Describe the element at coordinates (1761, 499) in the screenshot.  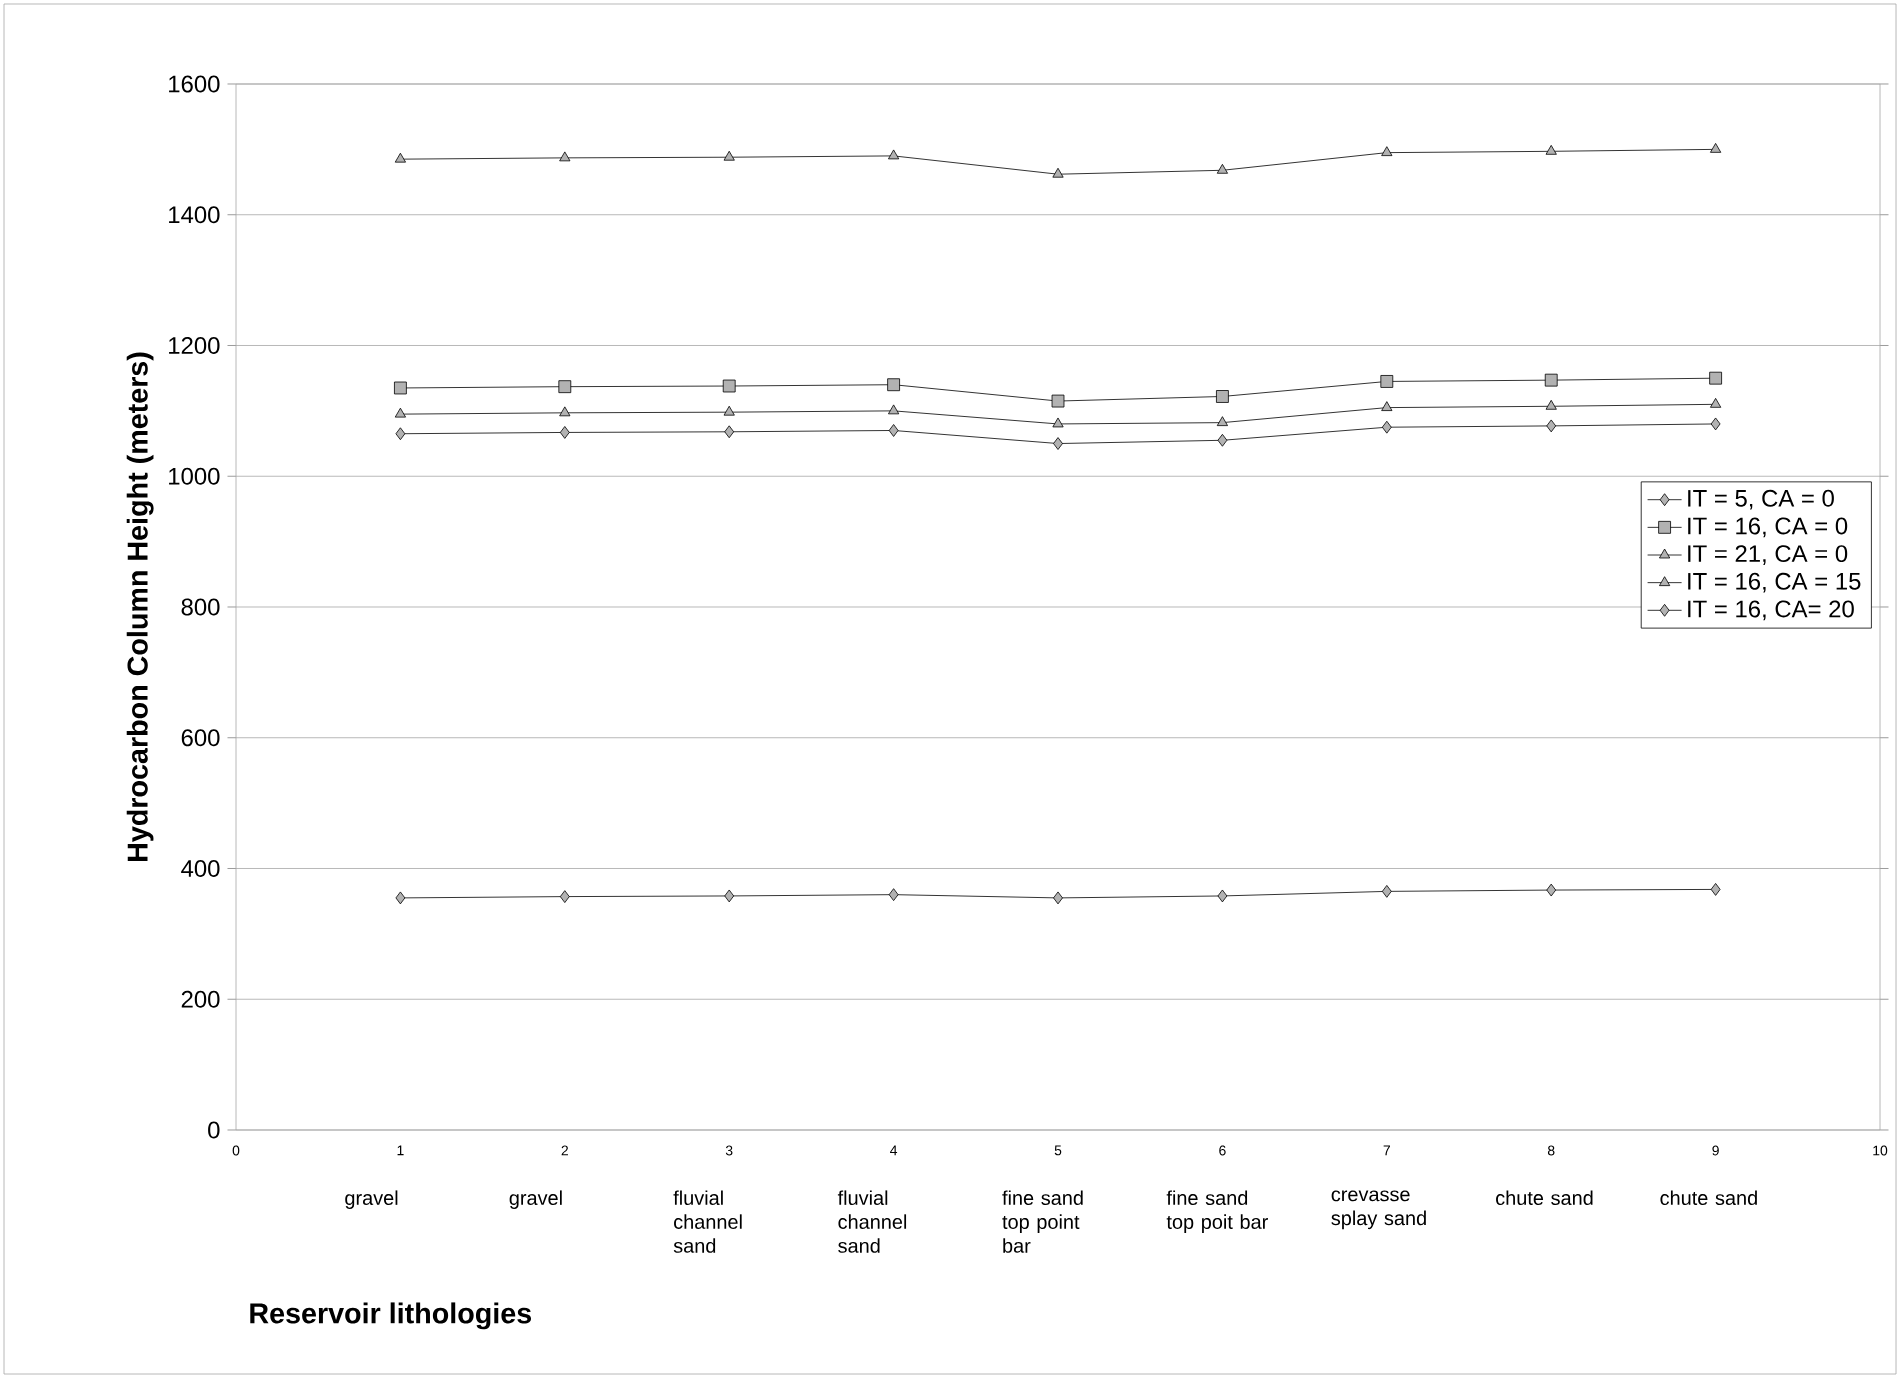
I see `legend-label: IT = 5, CA = 0` at that location.